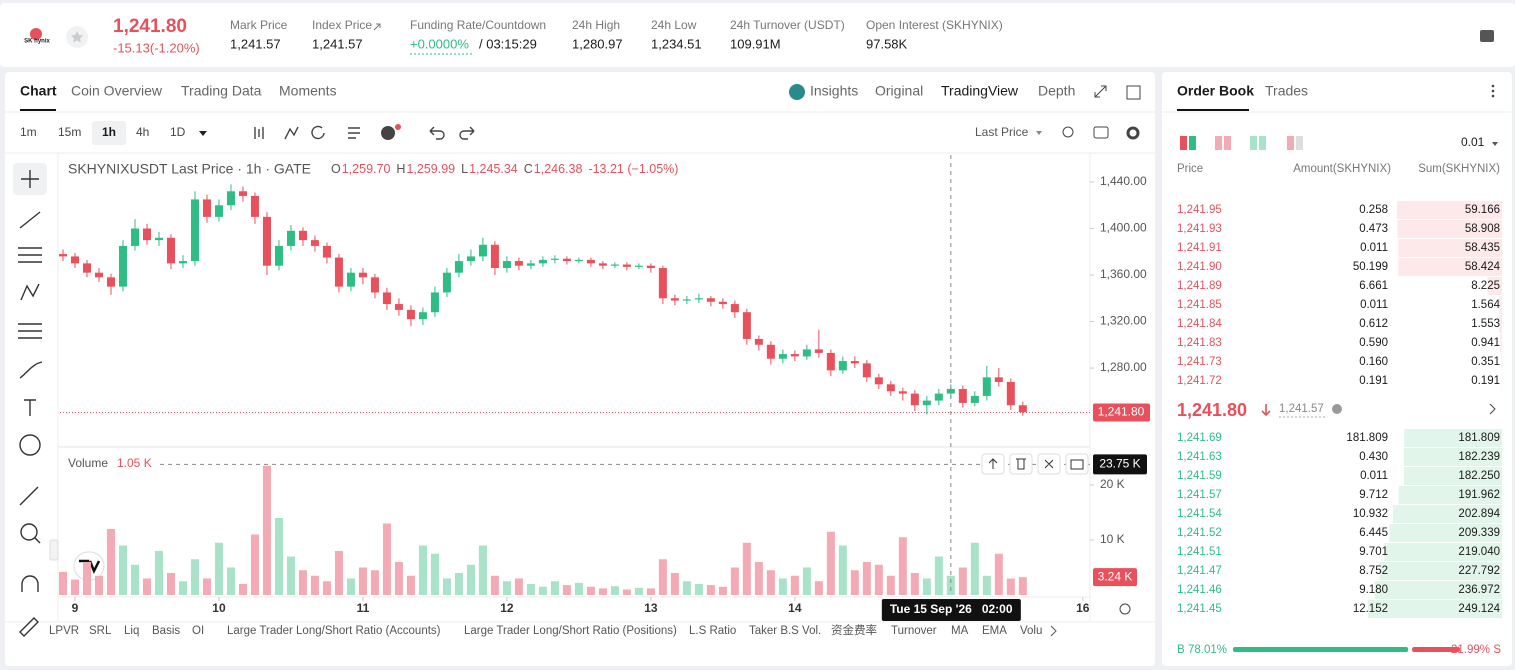 The height and width of the screenshot is (670, 1515). What do you see at coordinates (198, 631) in the screenshot?
I see `indicator-tab: OI` at bounding box center [198, 631].